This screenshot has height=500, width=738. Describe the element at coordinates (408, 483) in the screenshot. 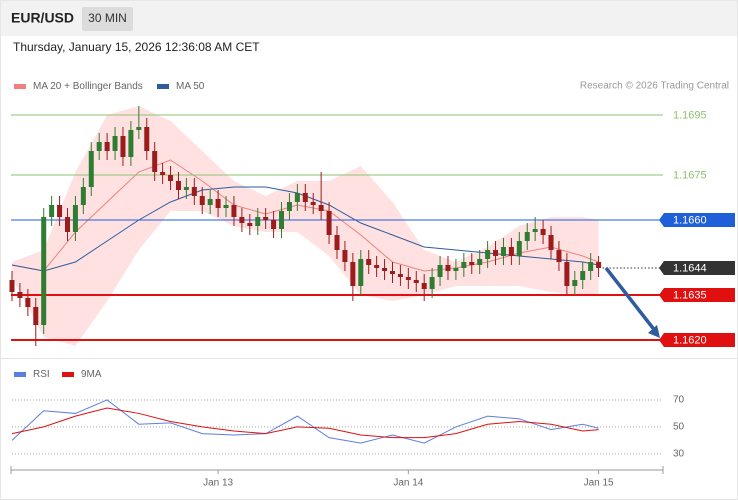

I see `x-tick-label: Jan 14` at that location.